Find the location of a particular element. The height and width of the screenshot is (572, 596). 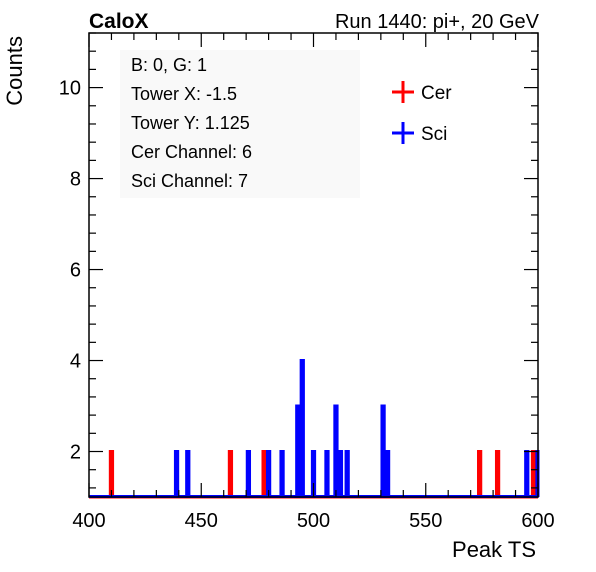

legend-label-sci: Sci is located at coordinates (434, 134).